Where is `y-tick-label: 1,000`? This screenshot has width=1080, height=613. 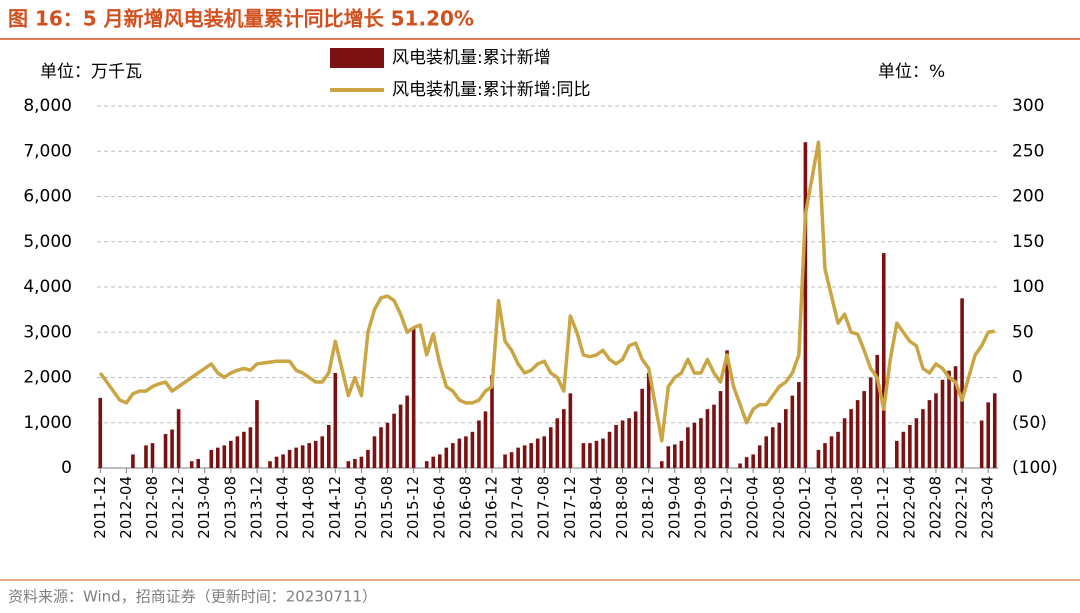
y-tick-label: 1,000 is located at coordinates (47, 423).